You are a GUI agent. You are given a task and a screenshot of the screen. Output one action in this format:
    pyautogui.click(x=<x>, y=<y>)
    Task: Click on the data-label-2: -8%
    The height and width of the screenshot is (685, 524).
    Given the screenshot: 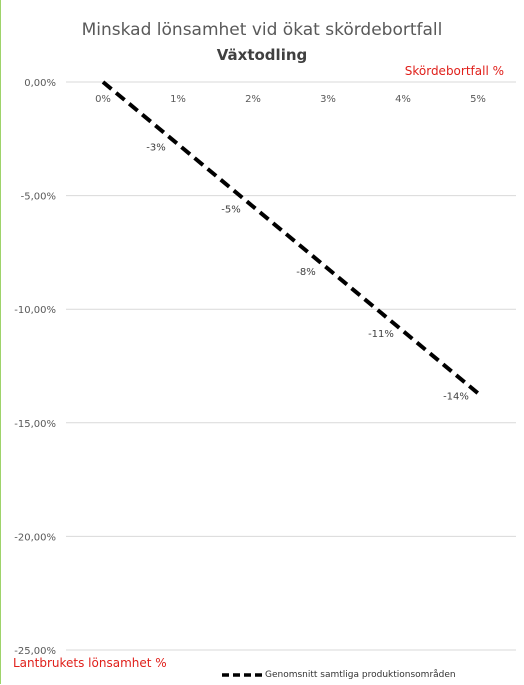 What is the action you would take?
    pyautogui.click(x=305, y=272)
    